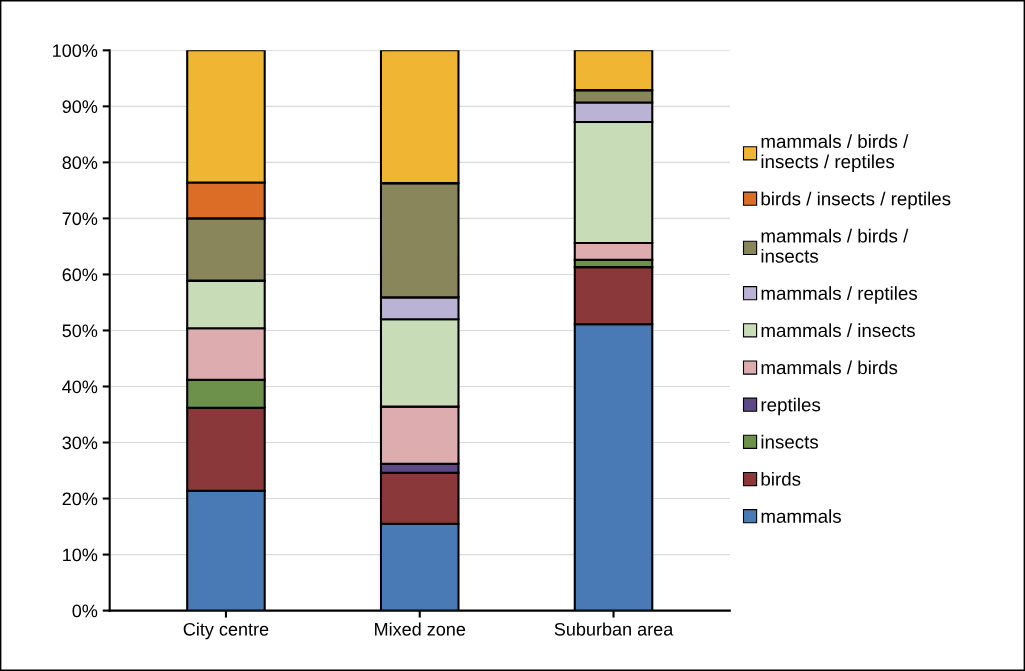 The width and height of the screenshot is (1025, 671). What do you see at coordinates (614, 629) in the screenshot?
I see `x-tick-label: Suburban area` at bounding box center [614, 629].